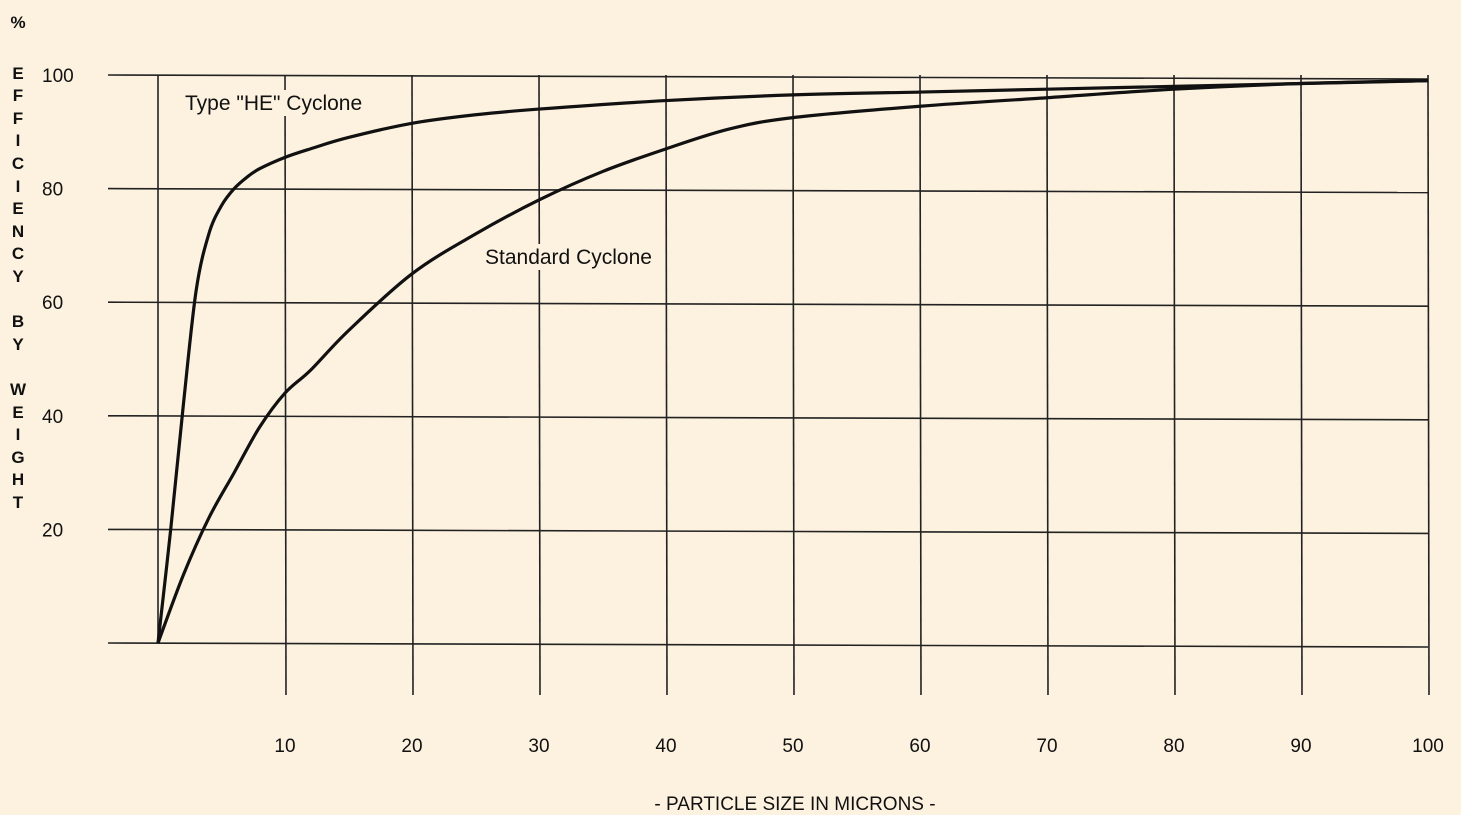 Image resolution: width=1461 pixels, height=815 pixels. Describe the element at coordinates (52, 190) in the screenshot. I see `y-tick-label: 80` at that location.